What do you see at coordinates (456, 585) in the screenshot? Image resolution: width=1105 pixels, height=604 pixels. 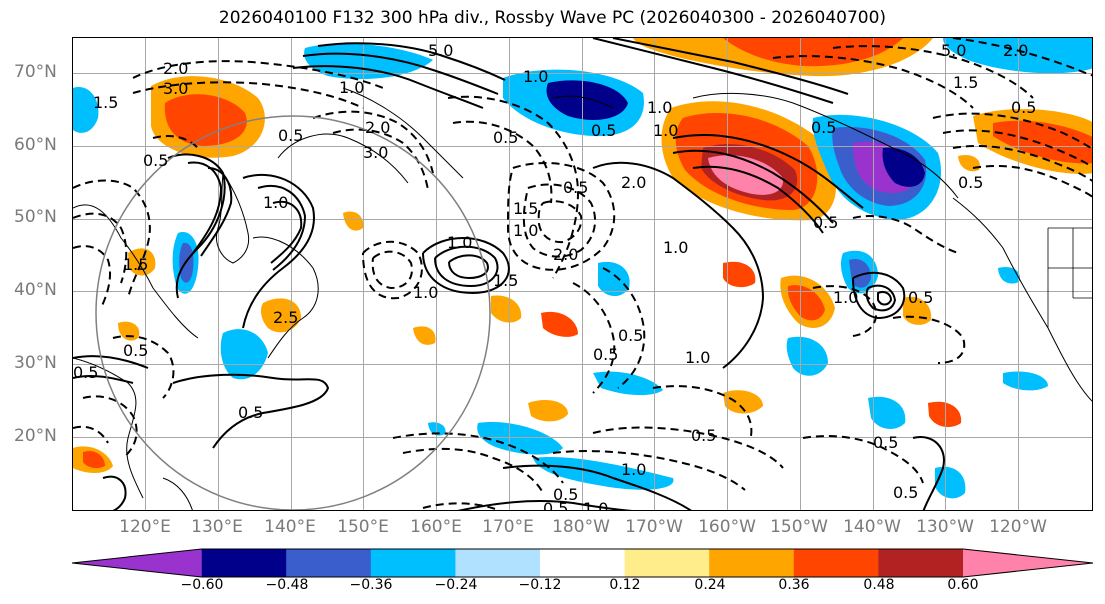 I see `colorbar-tick-label: −0.24` at bounding box center [456, 585].